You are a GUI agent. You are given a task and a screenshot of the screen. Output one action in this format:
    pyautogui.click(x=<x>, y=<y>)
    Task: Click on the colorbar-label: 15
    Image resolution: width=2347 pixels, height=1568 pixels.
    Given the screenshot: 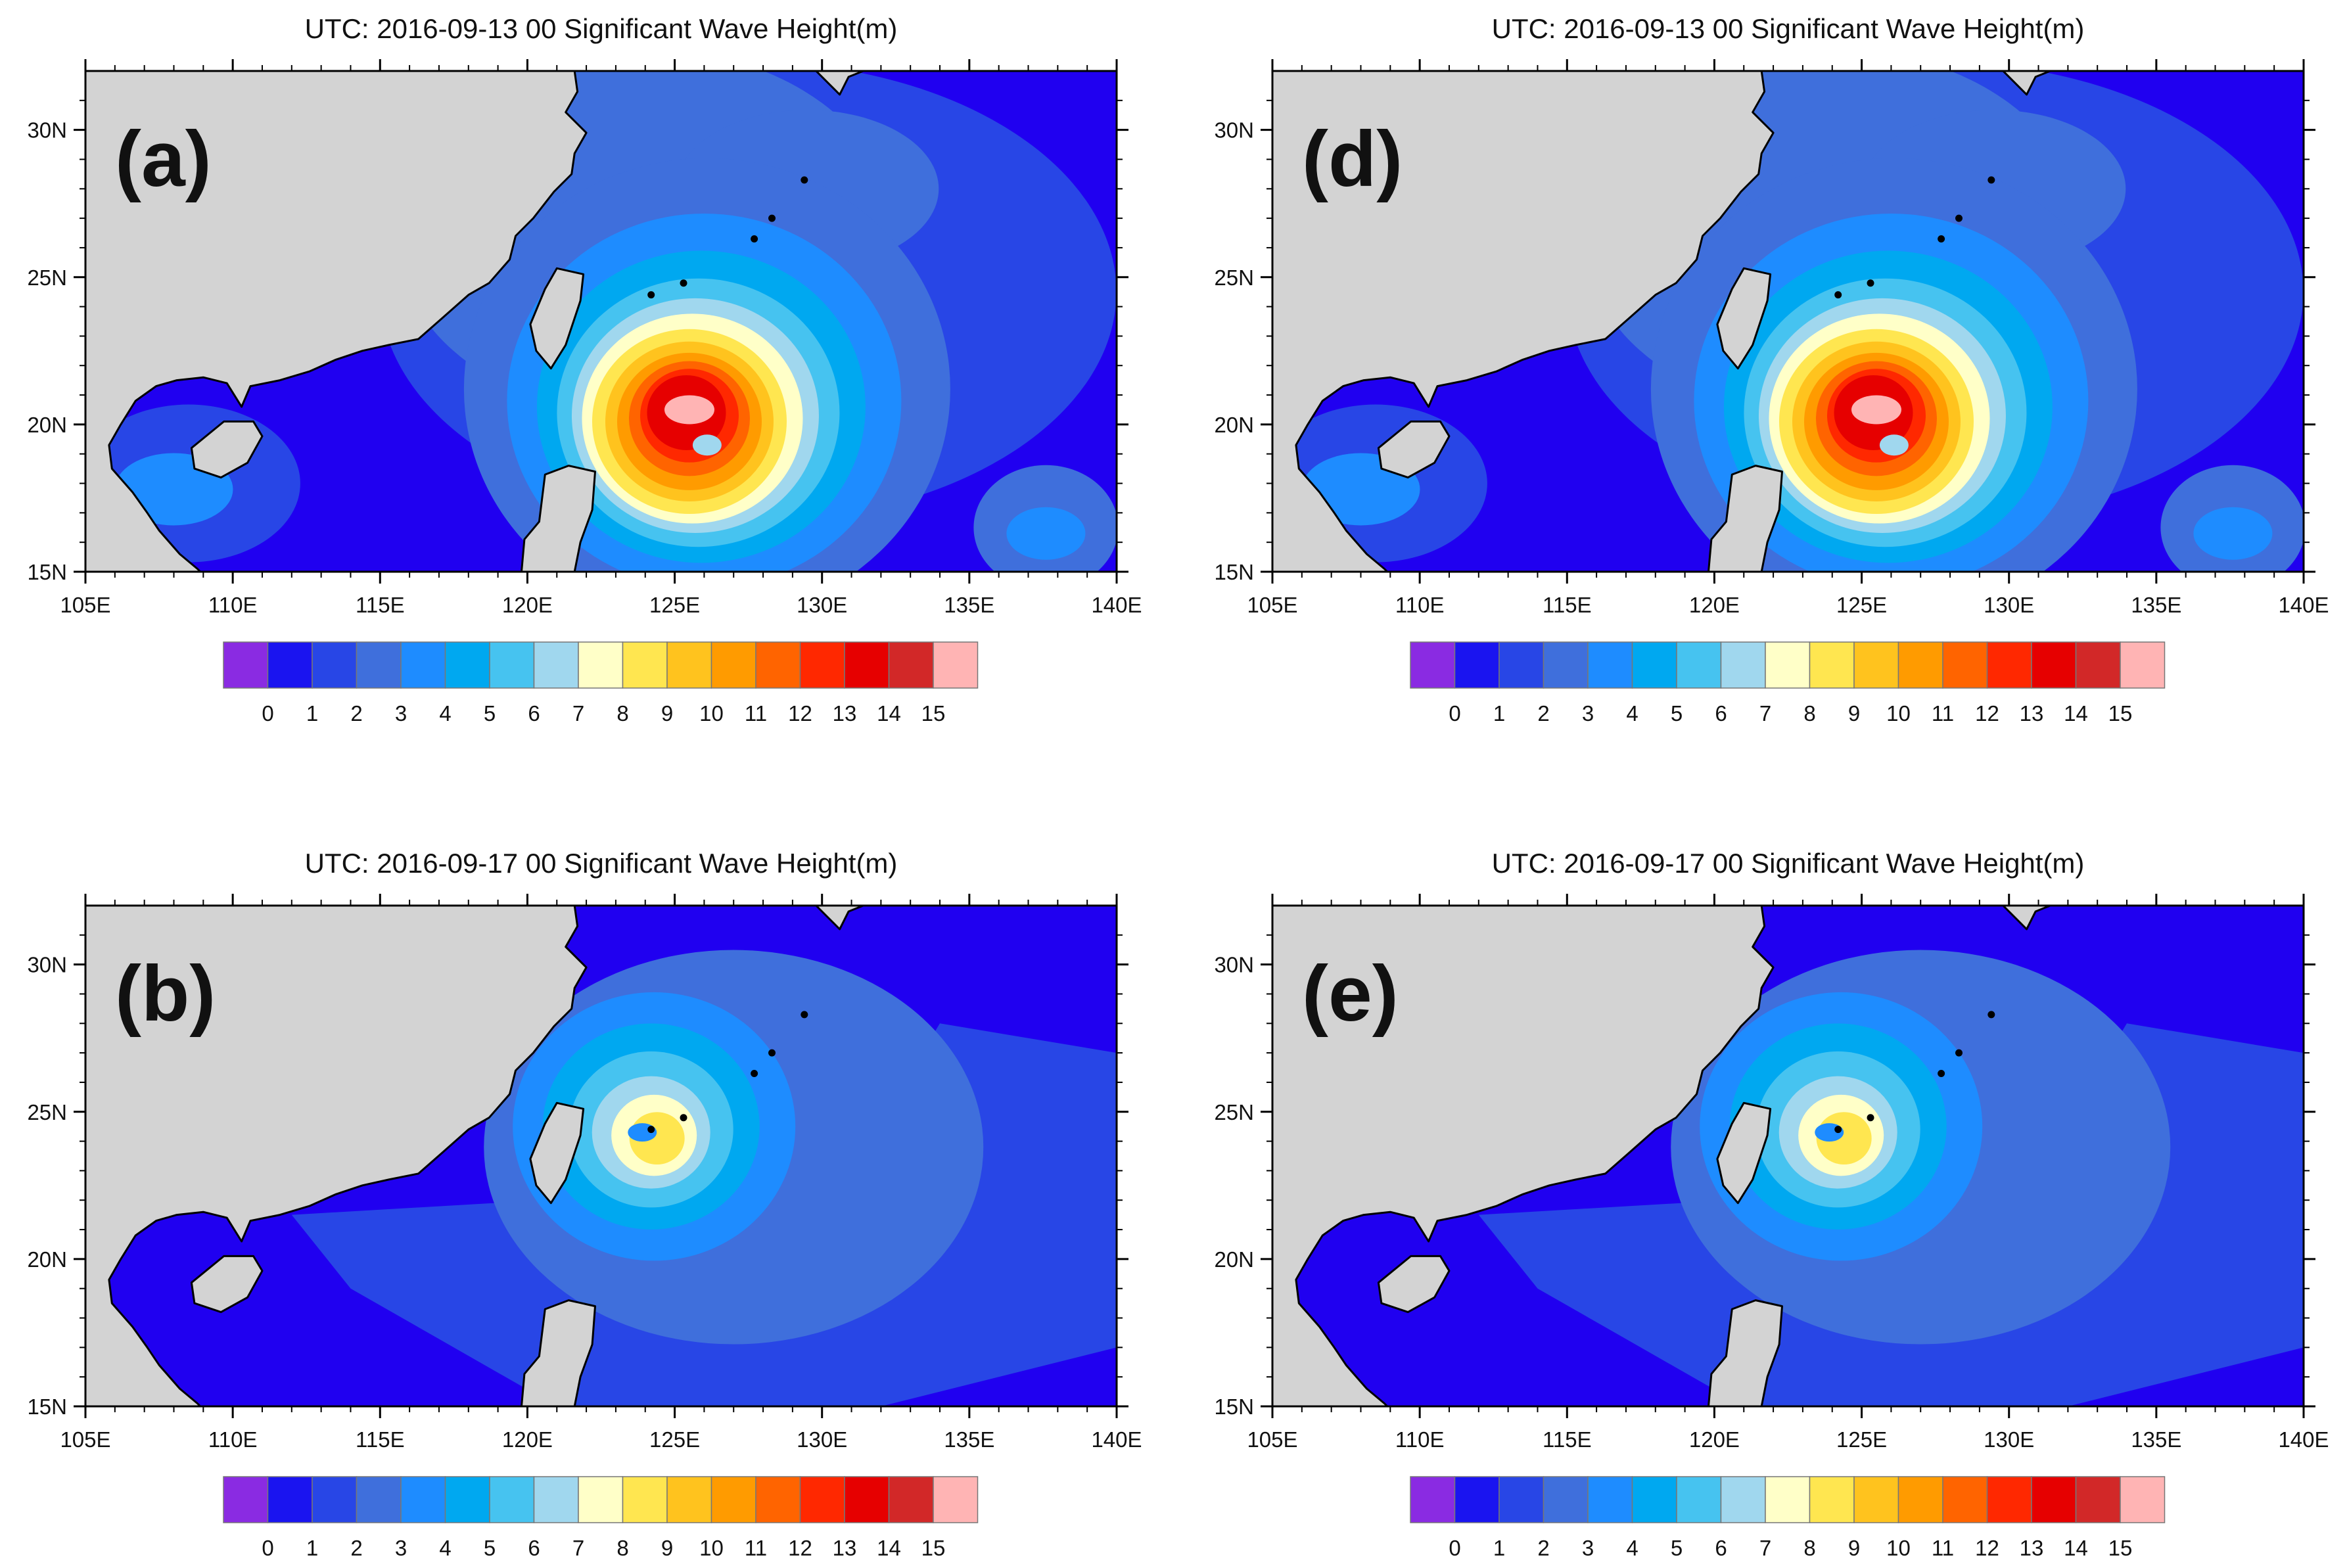 What is the action you would take?
    pyautogui.click(x=2120, y=1548)
    